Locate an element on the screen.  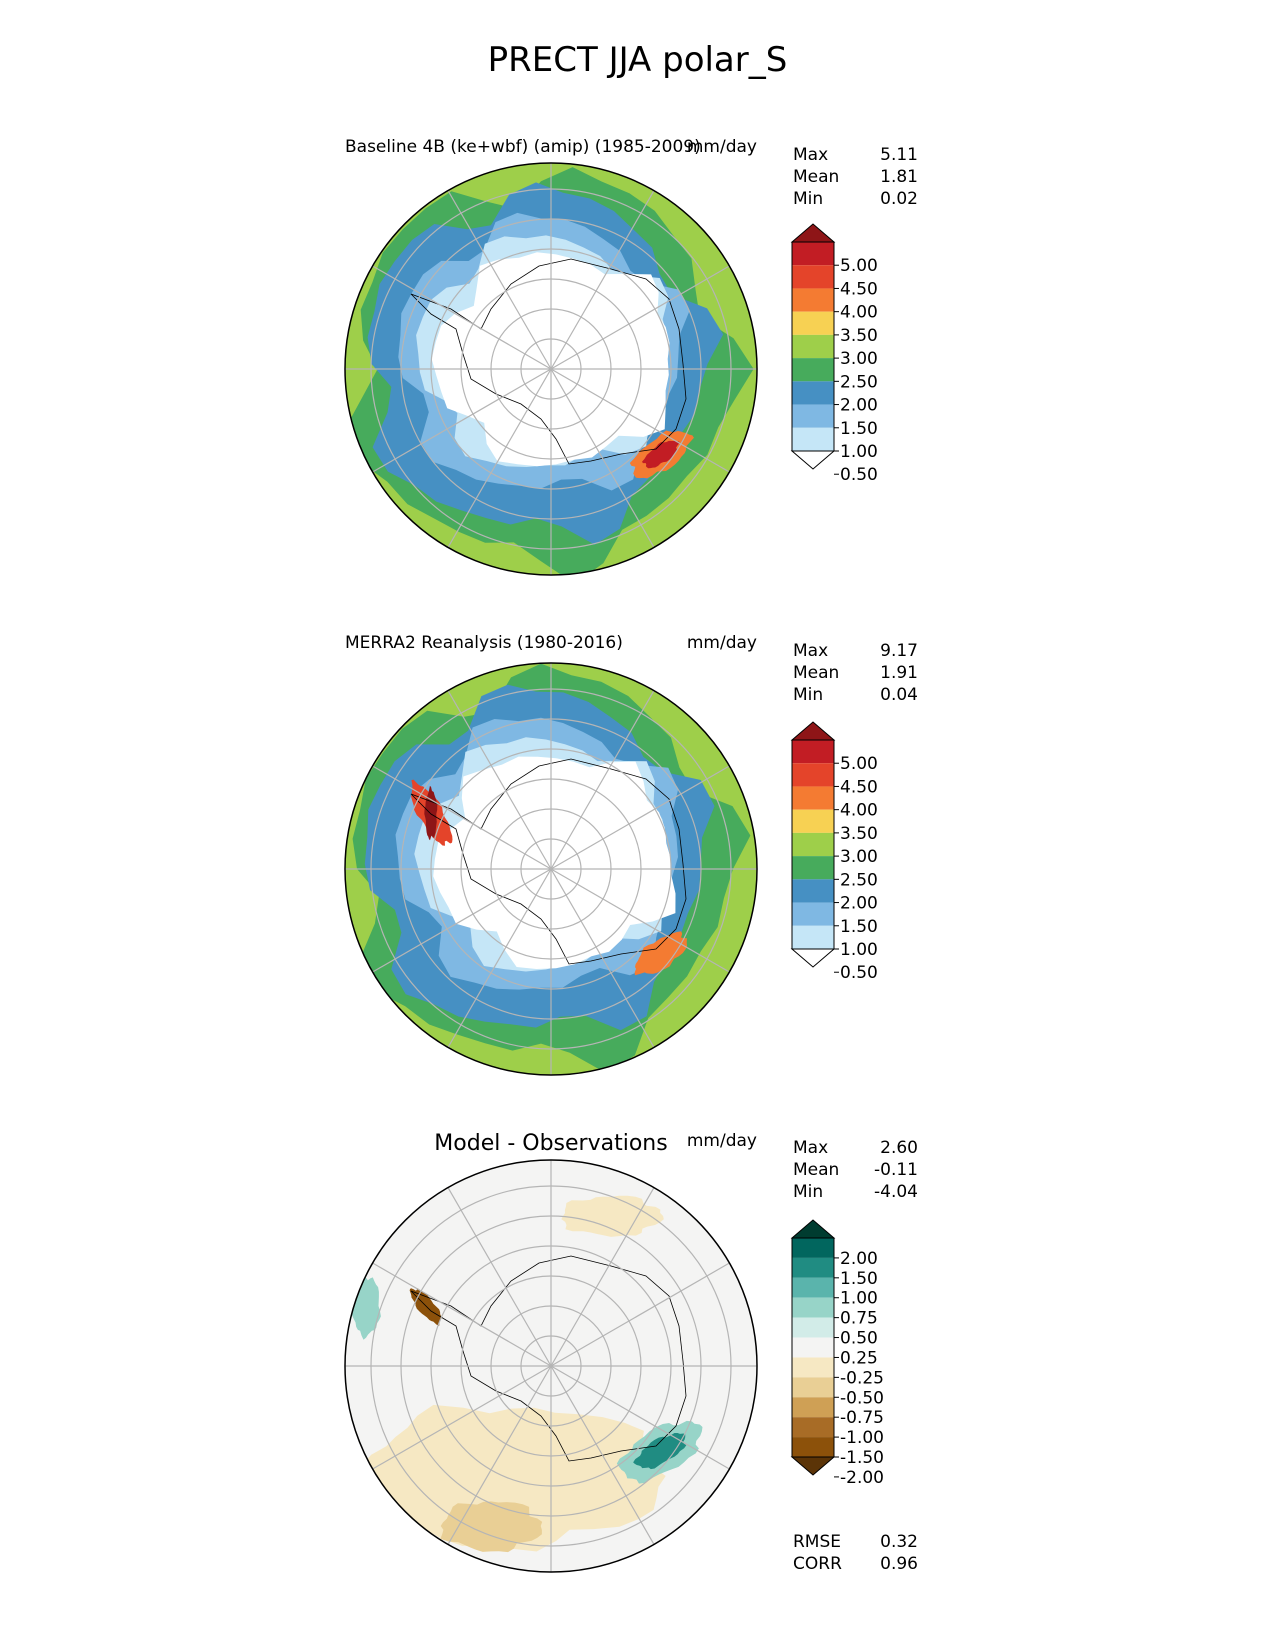
colorbar-tick-label: 4.00 is located at coordinates (859, 313).